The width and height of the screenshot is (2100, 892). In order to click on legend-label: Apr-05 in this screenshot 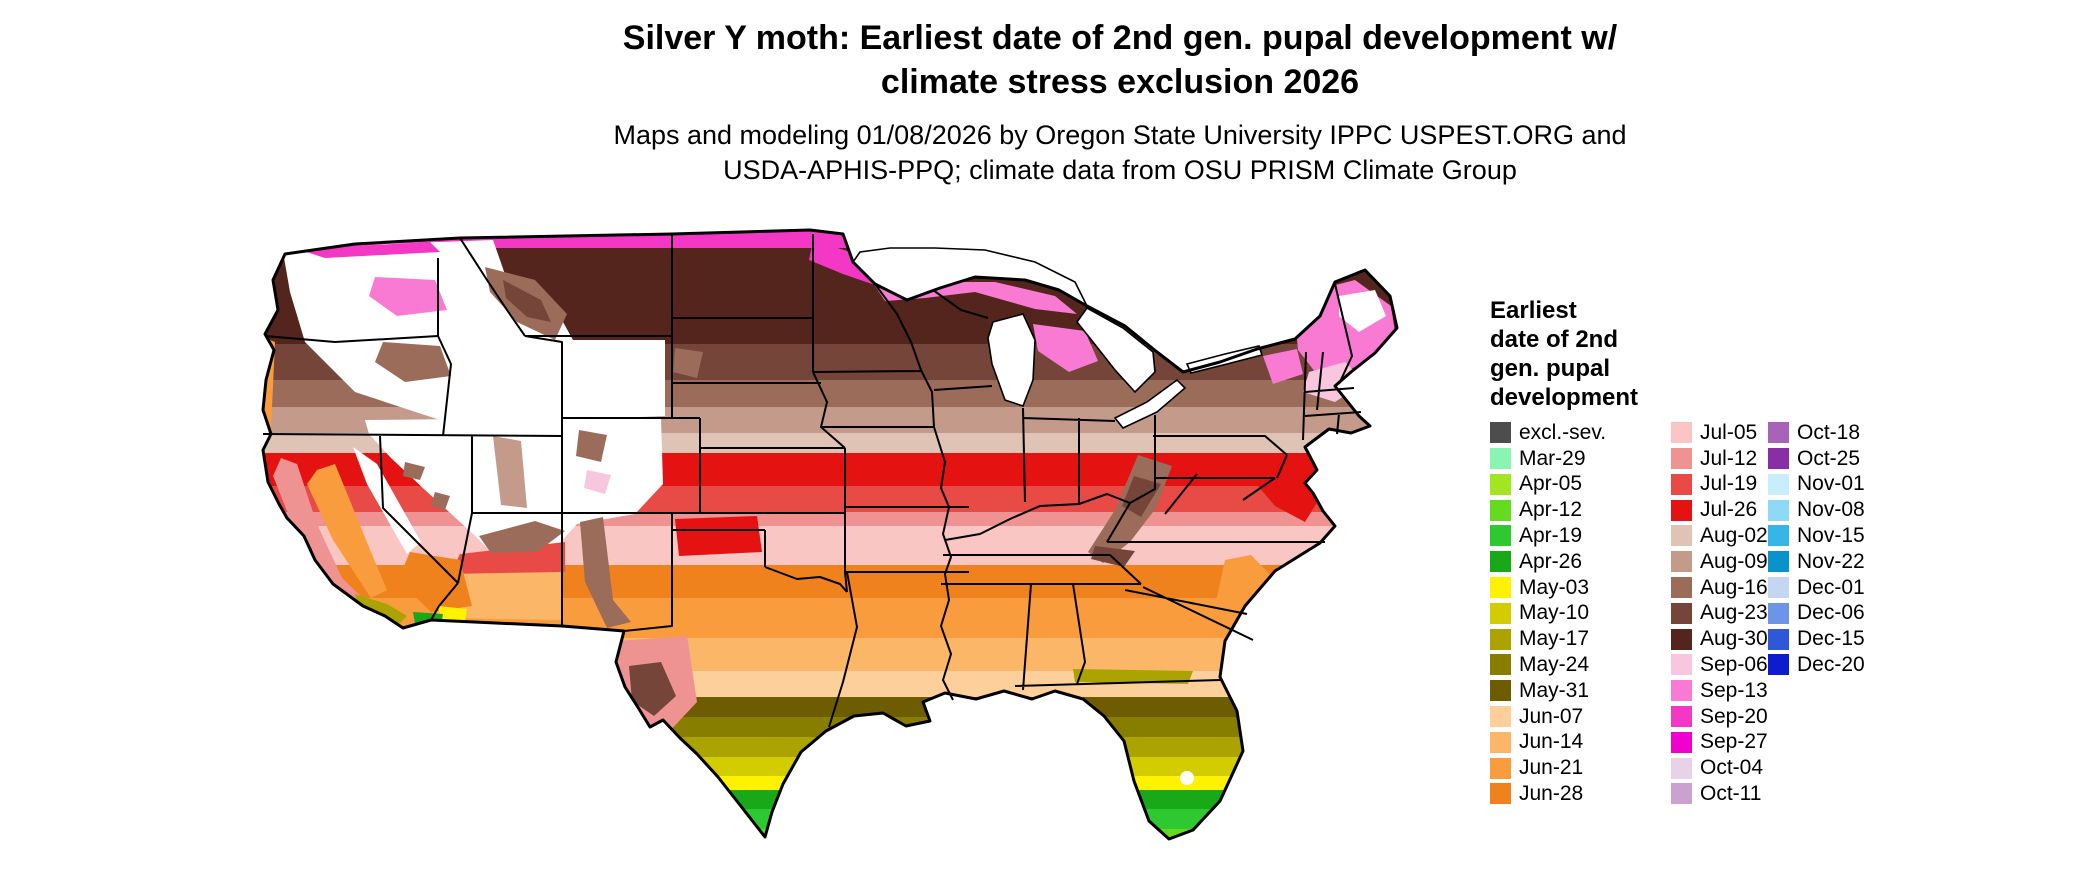, I will do `click(1551, 484)`.